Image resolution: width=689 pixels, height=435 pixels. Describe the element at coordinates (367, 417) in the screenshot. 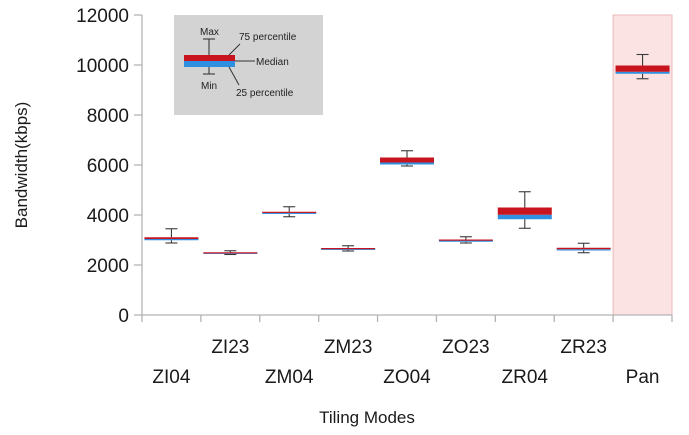

I see `x-axis-title: Tiling Modes` at that location.